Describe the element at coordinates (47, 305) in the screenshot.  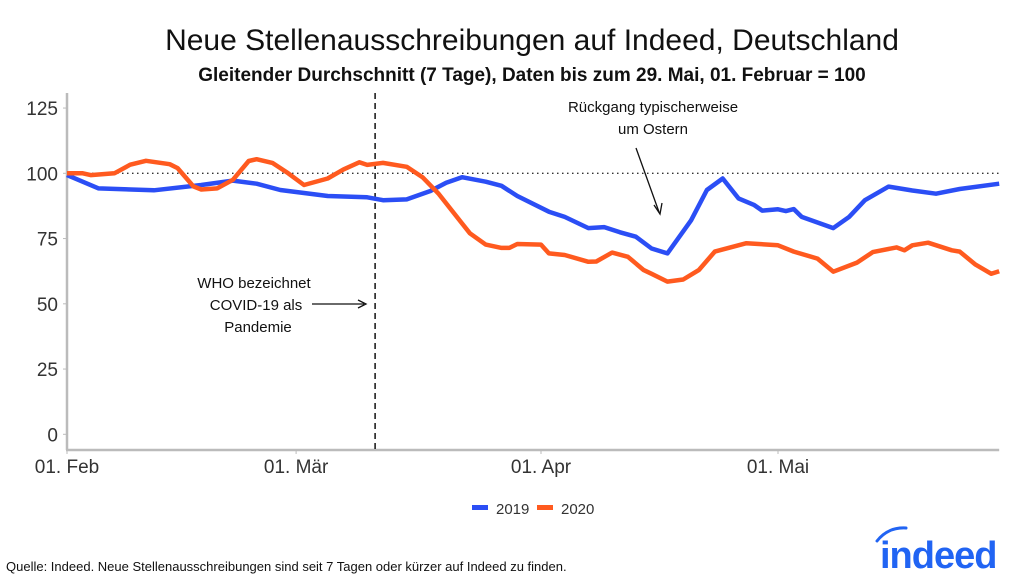
I see `y-tick-label: 50` at that location.